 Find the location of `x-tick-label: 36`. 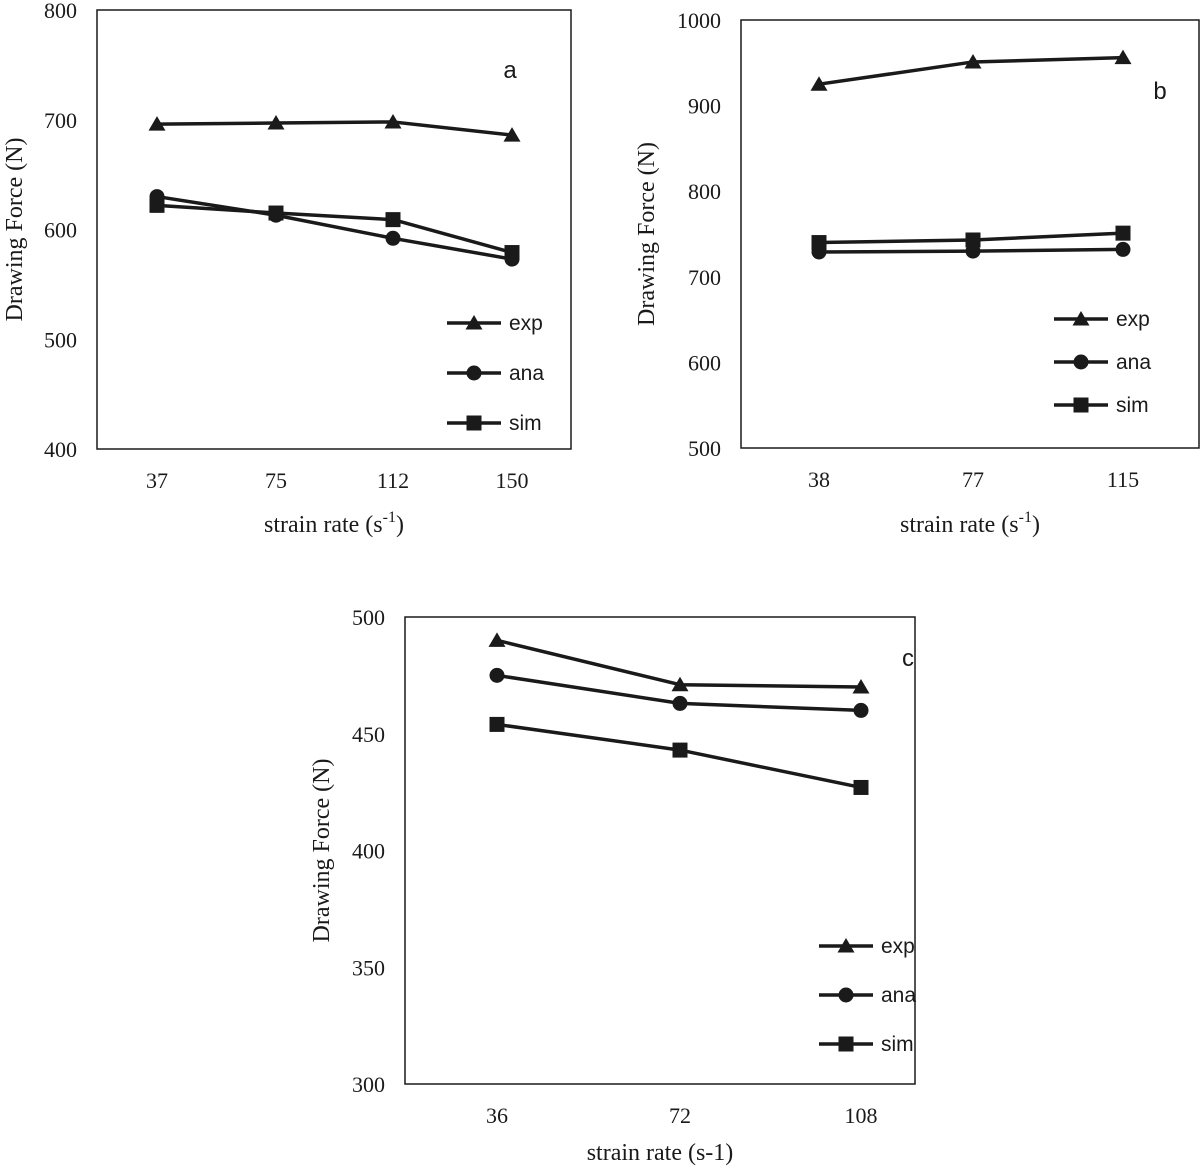

x-tick-label: 36 is located at coordinates (497, 1115).